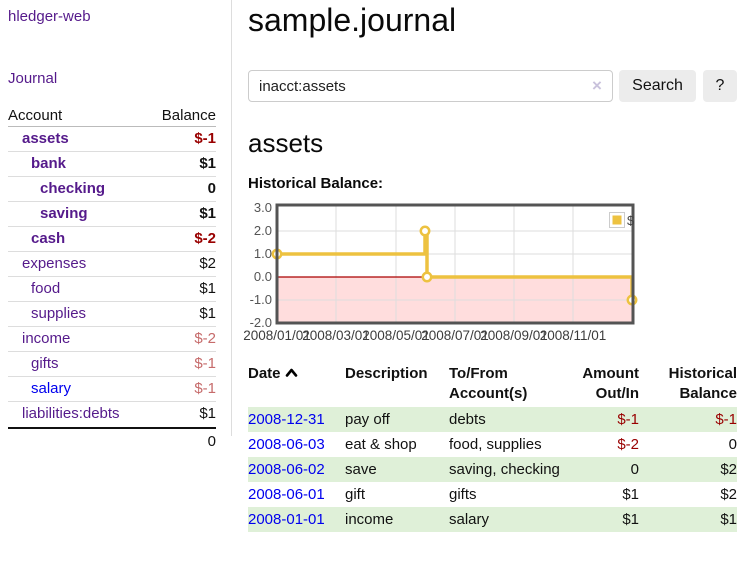 Image resolution: width=742 pixels, height=582 pixels. What do you see at coordinates (492, 519) in the screenshot?
I see `transaction-row: 2008-01-01 income salary $1 $1` at bounding box center [492, 519].